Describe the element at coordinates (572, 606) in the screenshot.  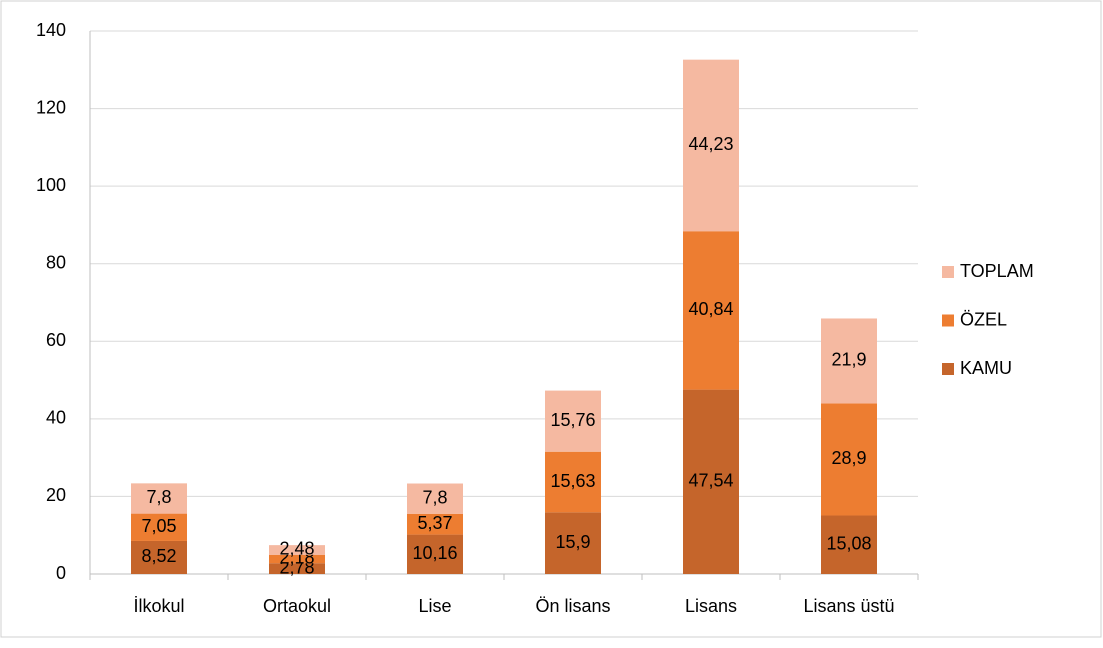
I see `x-tick-label: Ön lisans` at that location.